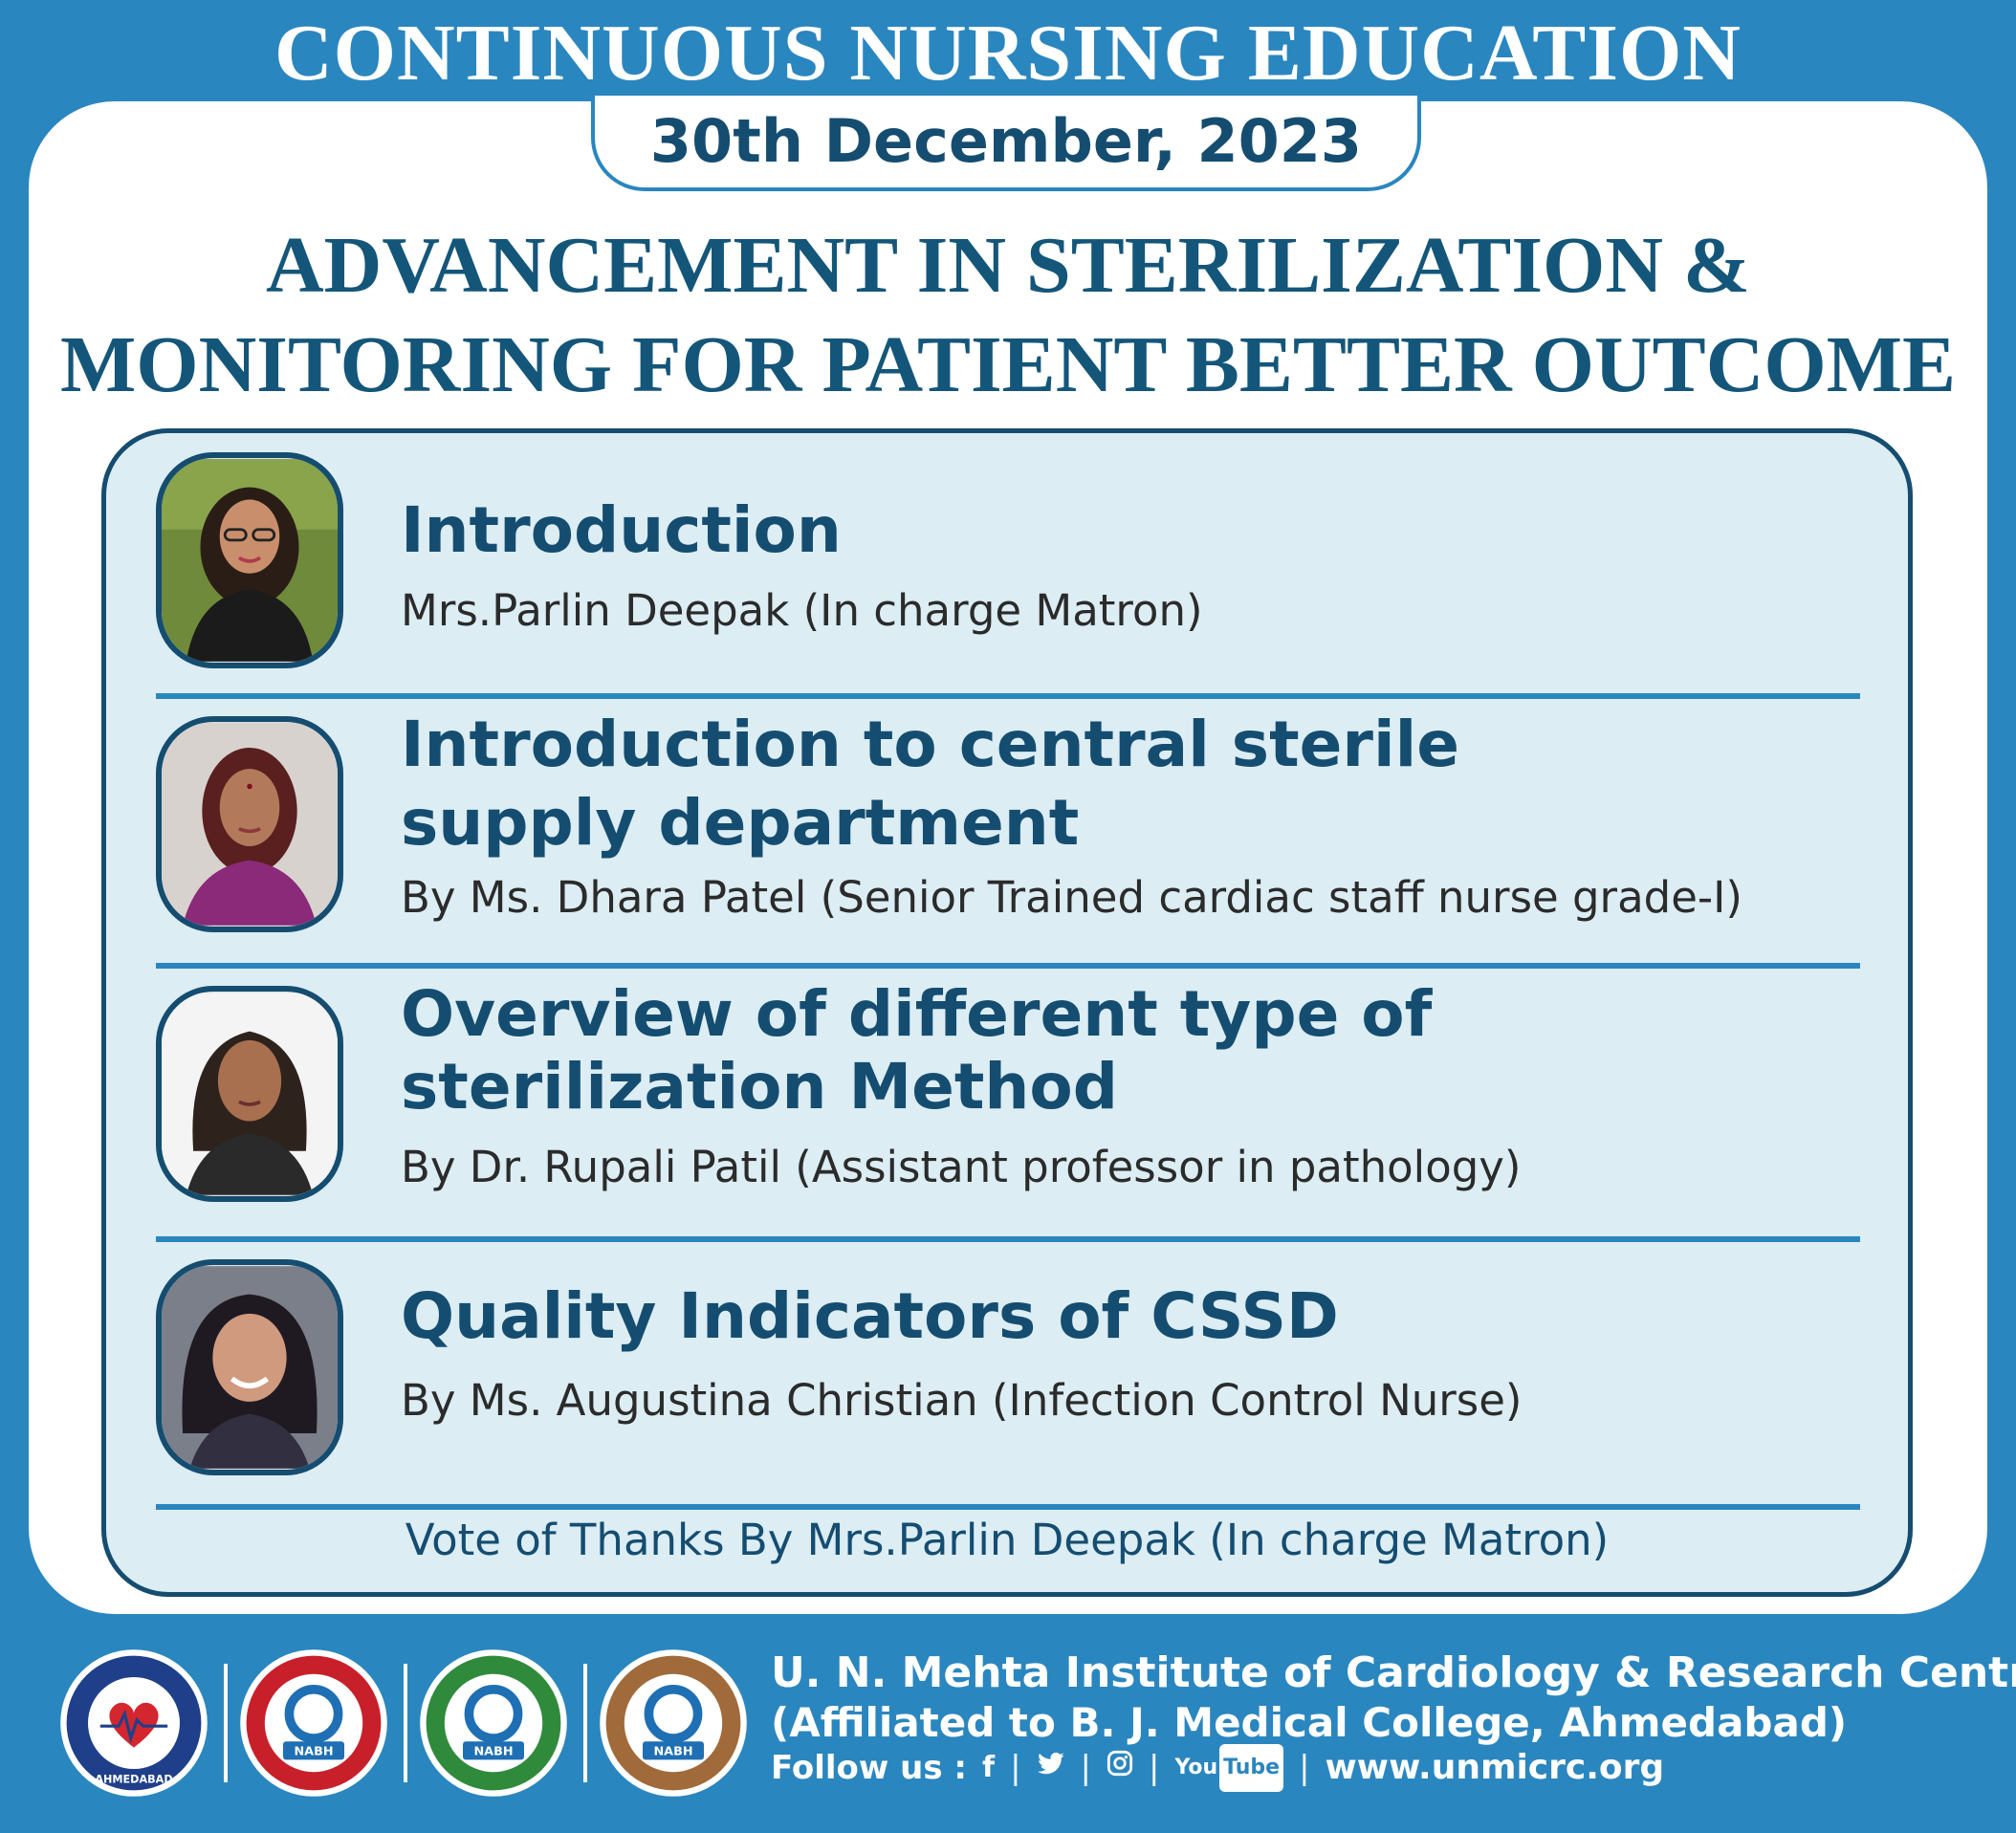  Describe the element at coordinates (760, 1087) in the screenshot. I see `session-title-line-2: sterilization Method` at that location.